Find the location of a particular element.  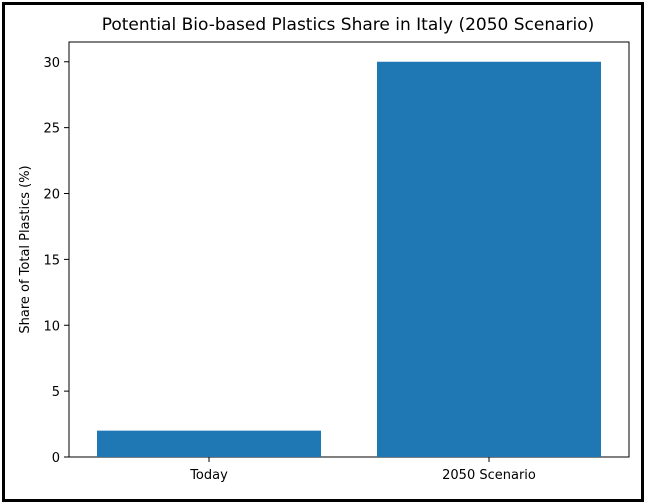

y-tick-label: 20 is located at coordinates (51, 195).